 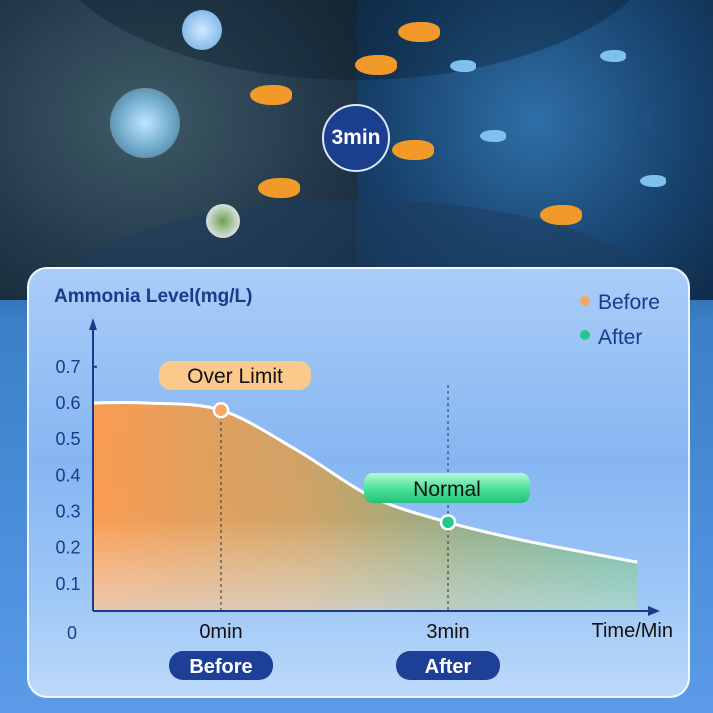 What do you see at coordinates (447, 632) in the screenshot?
I see `x-tick-label: 3min` at bounding box center [447, 632].